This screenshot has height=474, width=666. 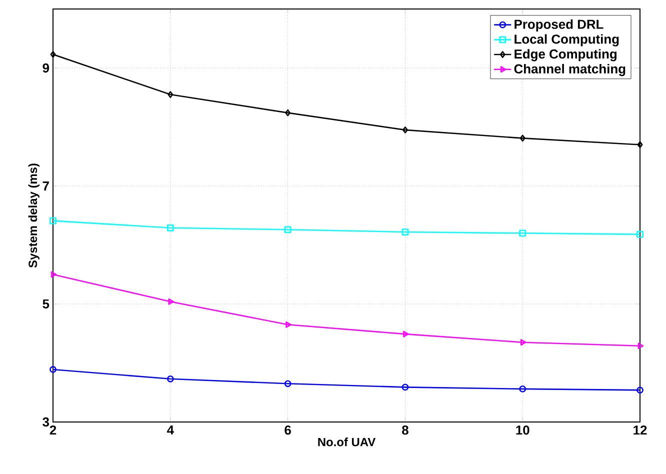 I want to click on x-tick-label: 12, so click(x=640, y=430).